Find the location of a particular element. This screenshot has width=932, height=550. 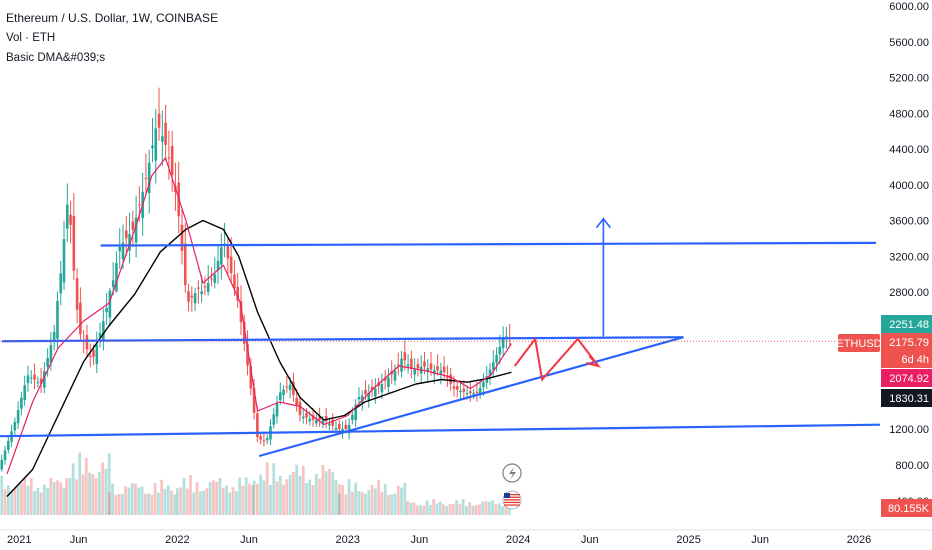

target-arrow-head is located at coordinates (603, 223).